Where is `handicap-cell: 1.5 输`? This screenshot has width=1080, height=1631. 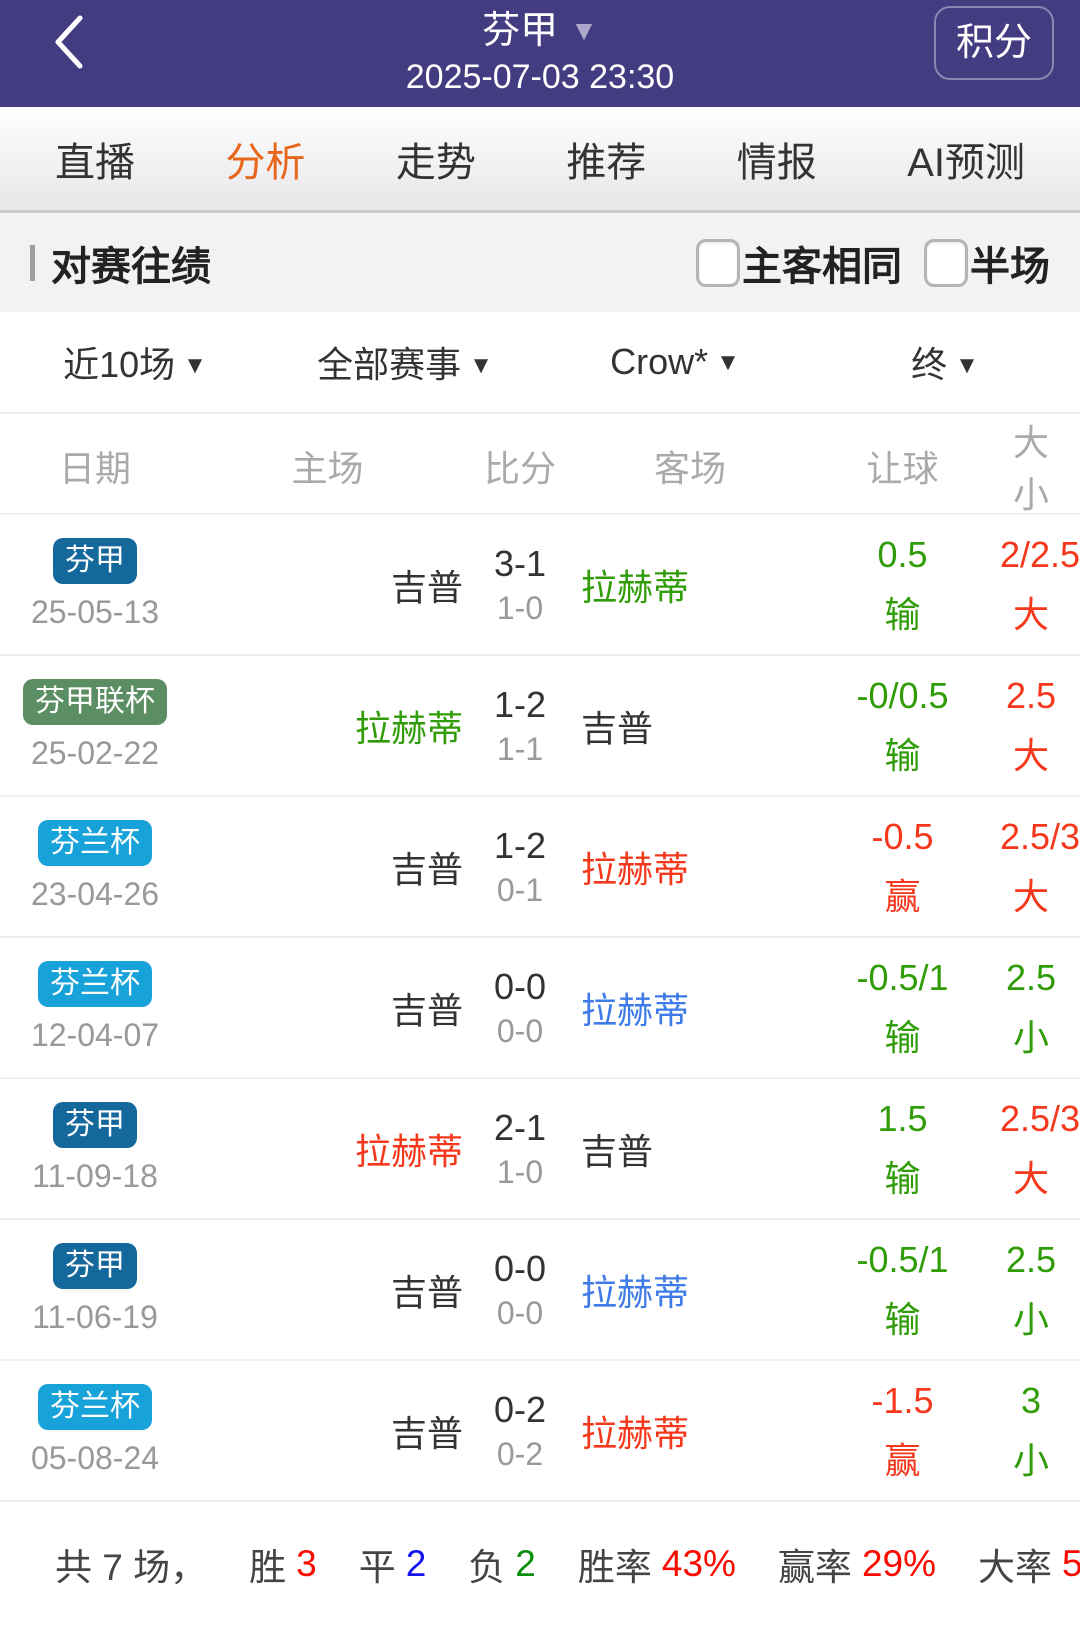
handicap-cell: 1.5 输 is located at coordinates (902, 1149).